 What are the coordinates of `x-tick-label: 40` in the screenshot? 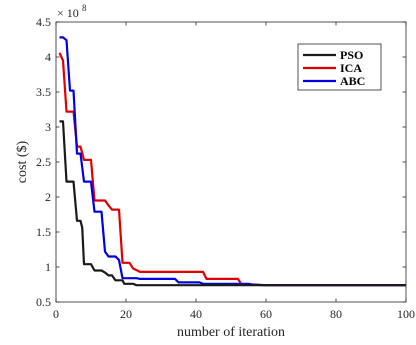 It's located at (196, 314).